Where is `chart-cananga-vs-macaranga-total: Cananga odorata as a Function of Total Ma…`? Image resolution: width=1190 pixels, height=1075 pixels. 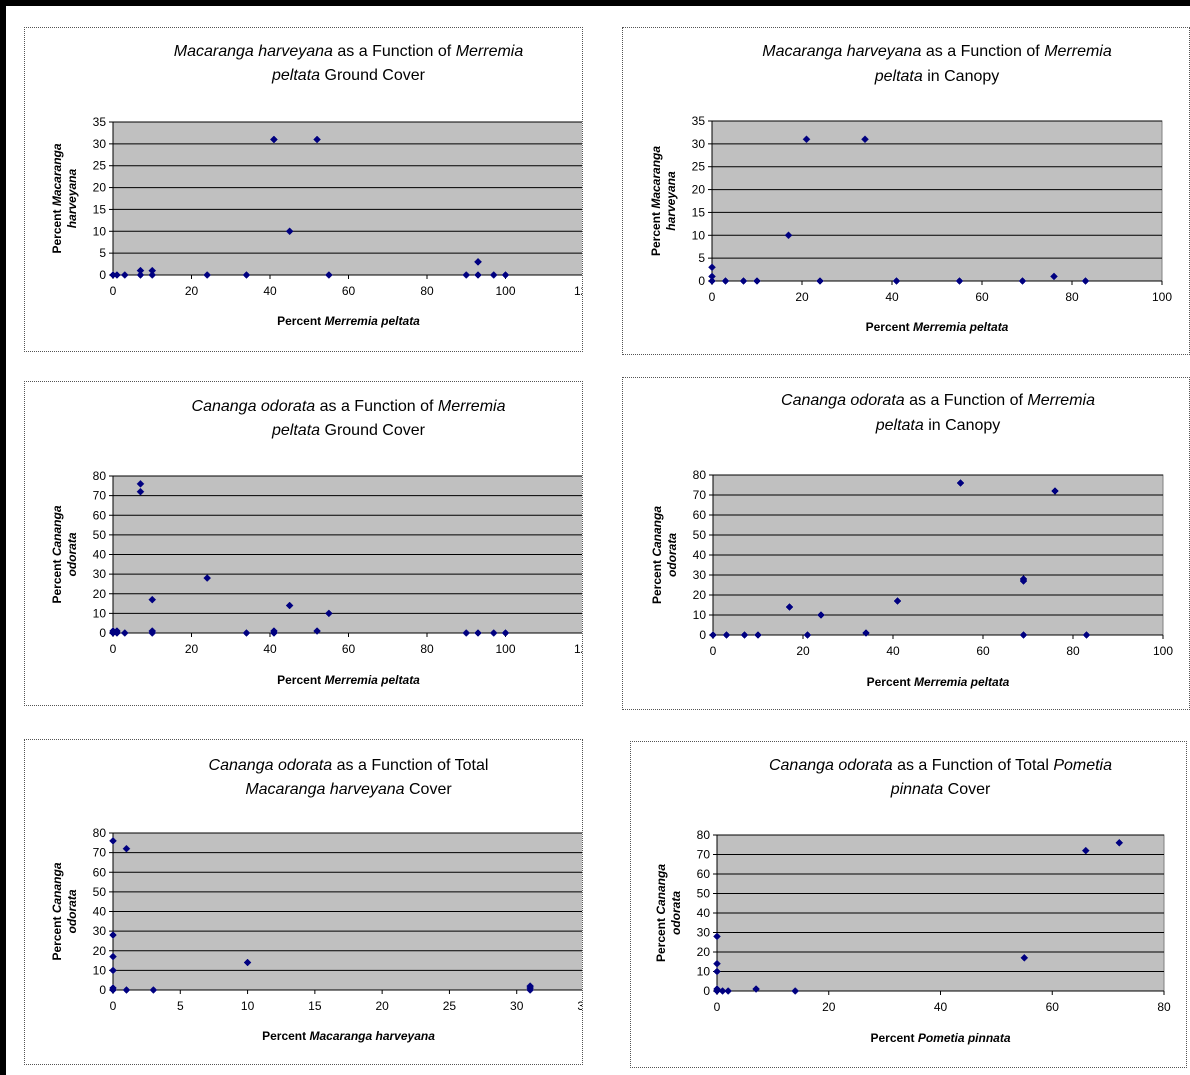
chart-cananga-vs-macaranga-total: Cananga odorata as a Function of Total Ma… is located at coordinates (303, 902).